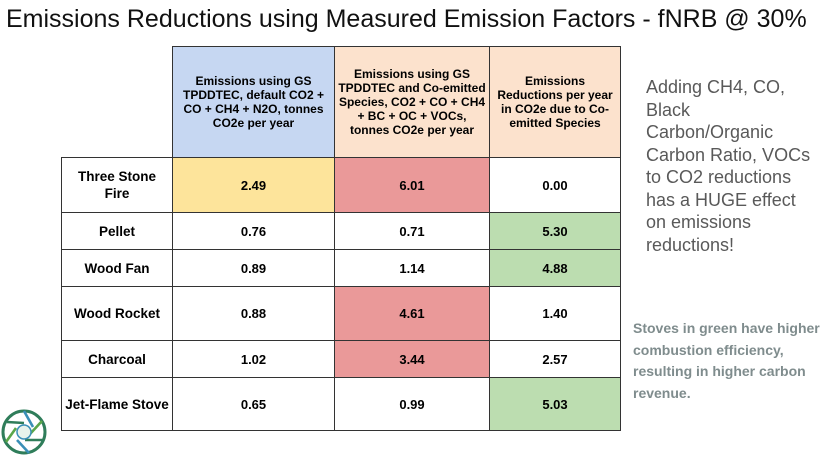 Image resolution: width=823 pixels, height=459 pixels. I want to click on table-row: Pellet 0.76 0.71 5.30, so click(341, 231).